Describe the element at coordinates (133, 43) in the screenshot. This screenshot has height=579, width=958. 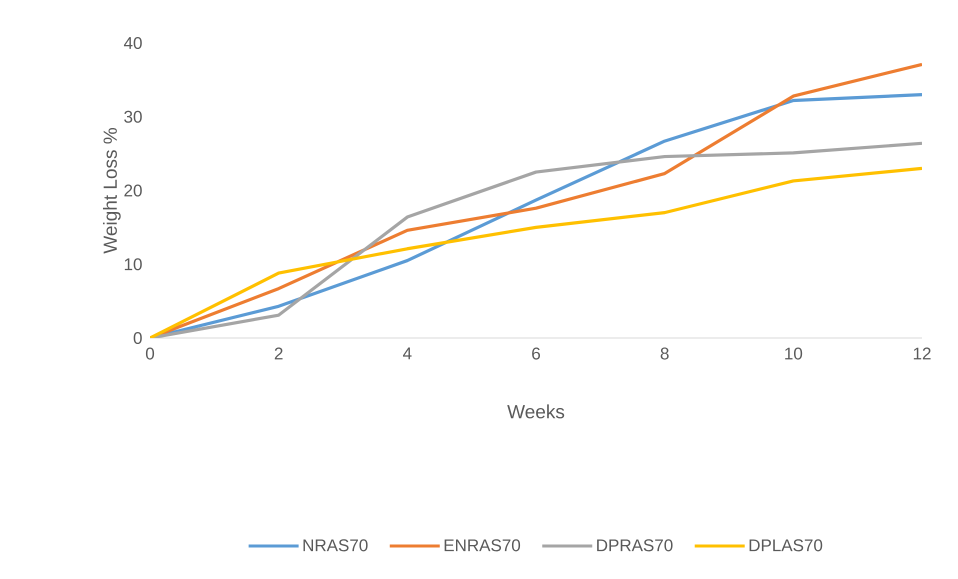
I see `y-tick-label: 40` at that location.